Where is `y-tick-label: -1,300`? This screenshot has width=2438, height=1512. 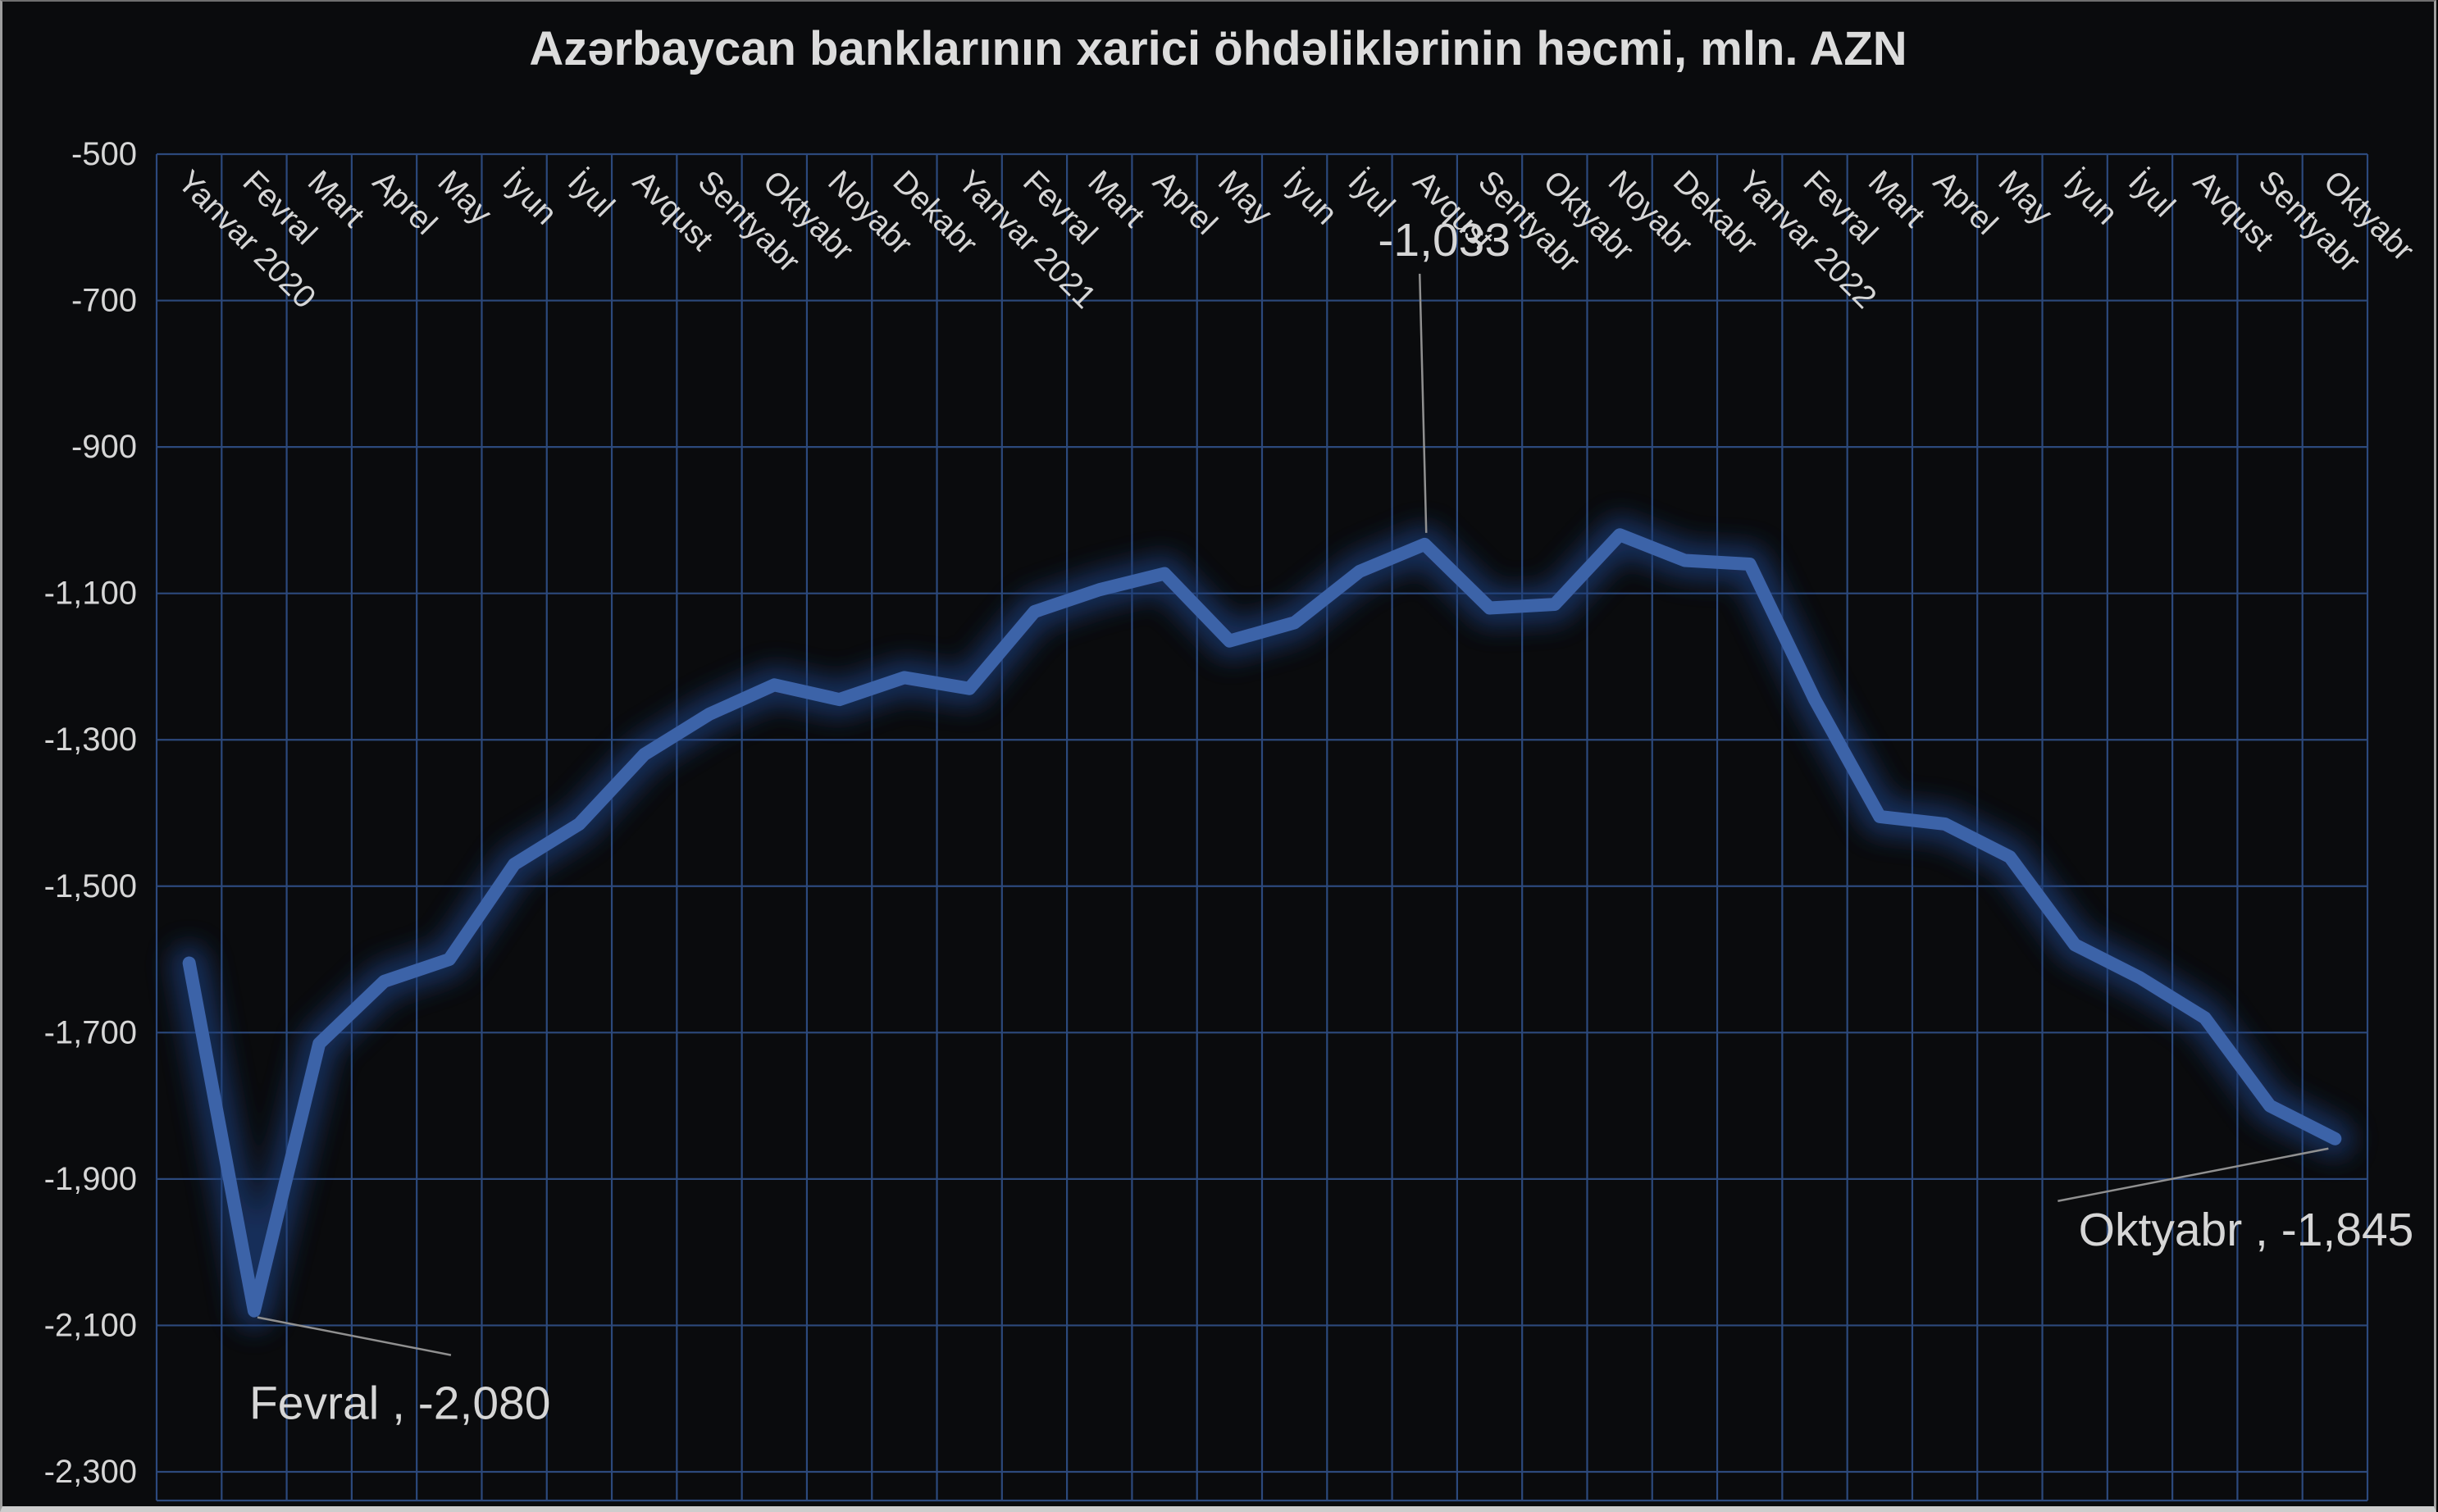 y-tick-label: -1,300 is located at coordinates (90, 740).